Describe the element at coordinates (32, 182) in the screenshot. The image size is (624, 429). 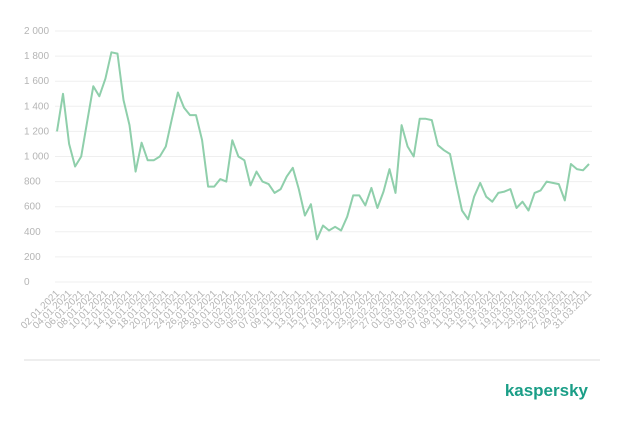
I see `y-tick-label: 800` at that location.